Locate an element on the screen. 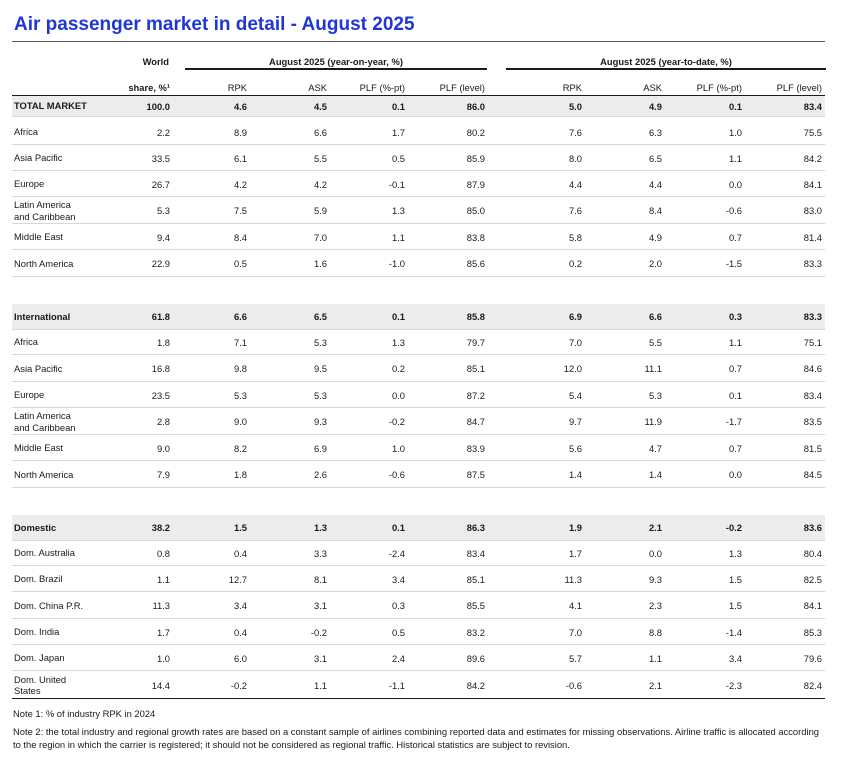  col-header-rpk: RPK is located at coordinates (572, 87).